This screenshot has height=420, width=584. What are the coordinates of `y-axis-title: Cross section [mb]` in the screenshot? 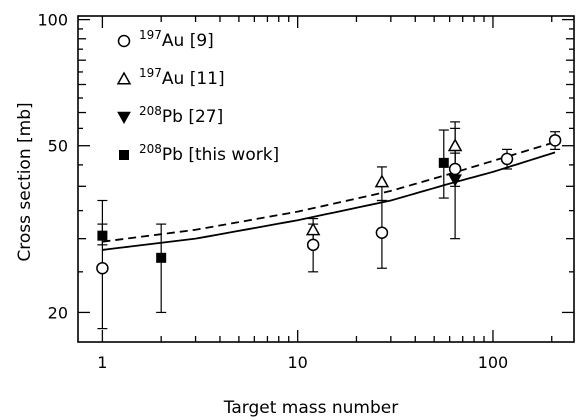 It's located at (25, 181).